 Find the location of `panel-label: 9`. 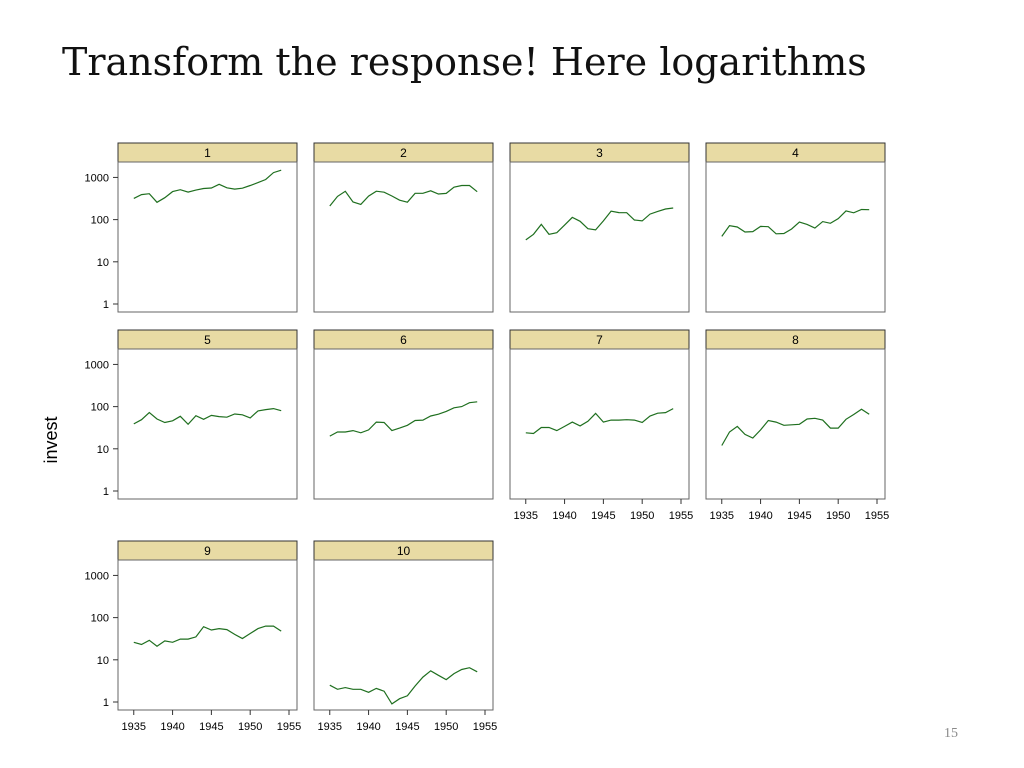

panel-label: 9 is located at coordinates (207, 551).